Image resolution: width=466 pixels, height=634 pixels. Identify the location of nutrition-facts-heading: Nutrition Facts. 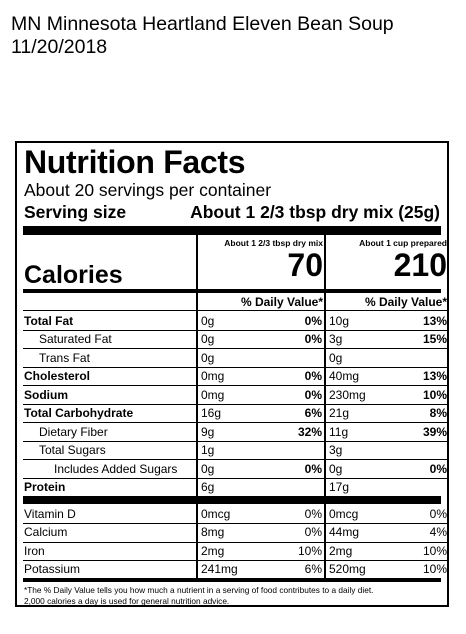
(135, 162).